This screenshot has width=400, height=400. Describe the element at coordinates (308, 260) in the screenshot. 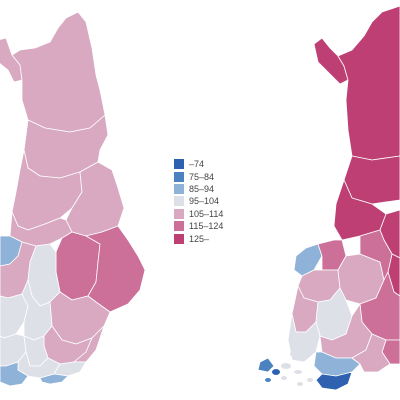

I see `region-ostrobothnia-coast` at that location.